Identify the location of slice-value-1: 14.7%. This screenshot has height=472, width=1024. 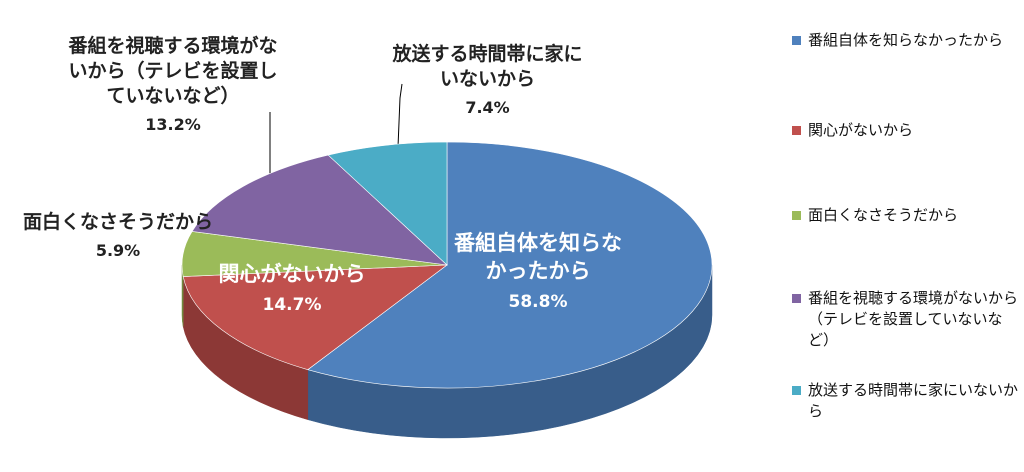
(292, 305).